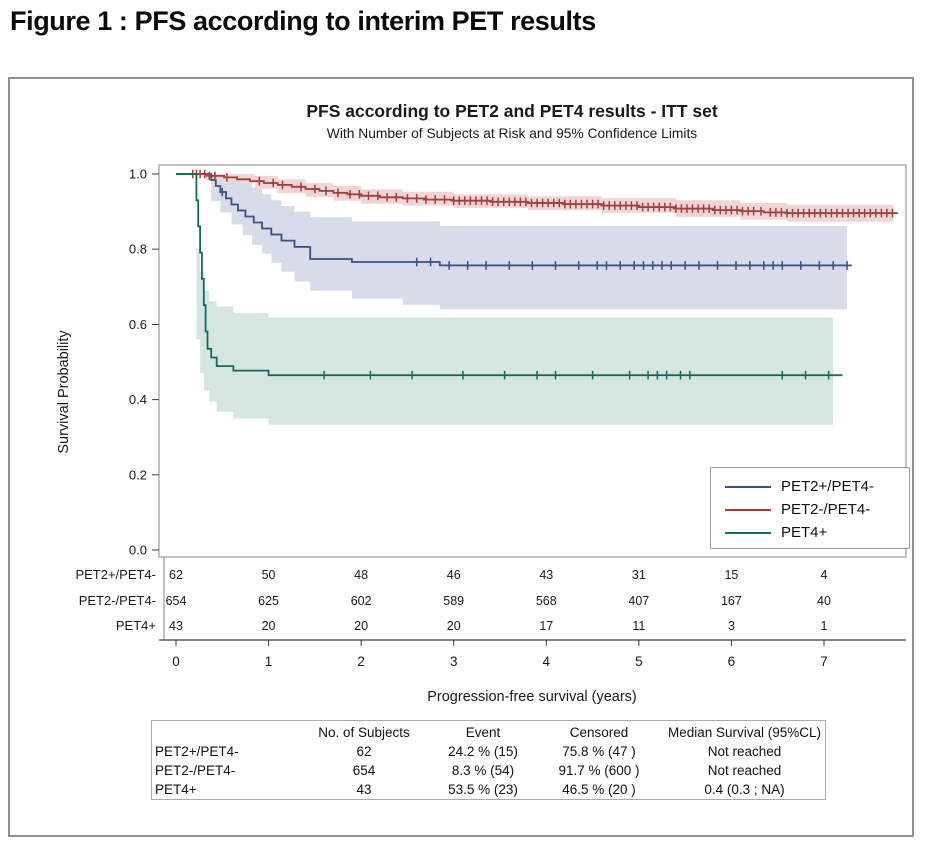 Image resolution: width=925 pixels, height=845 pixels. Describe the element at coordinates (827, 486) in the screenshot. I see `legend-label: PET2+/PET4-` at that location.